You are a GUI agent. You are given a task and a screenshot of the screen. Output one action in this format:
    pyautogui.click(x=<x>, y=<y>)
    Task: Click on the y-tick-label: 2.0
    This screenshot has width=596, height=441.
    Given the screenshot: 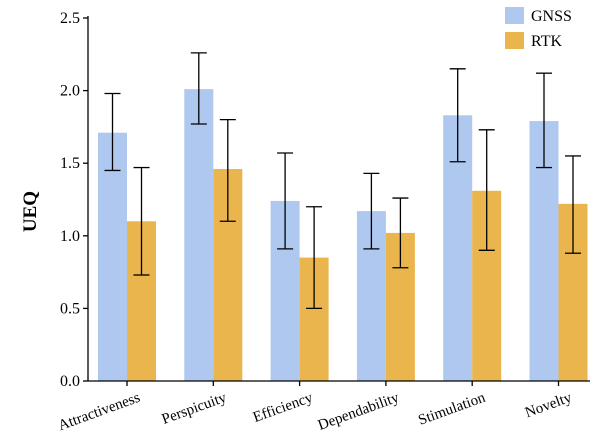 What is the action you would take?
    pyautogui.click(x=70, y=91)
    